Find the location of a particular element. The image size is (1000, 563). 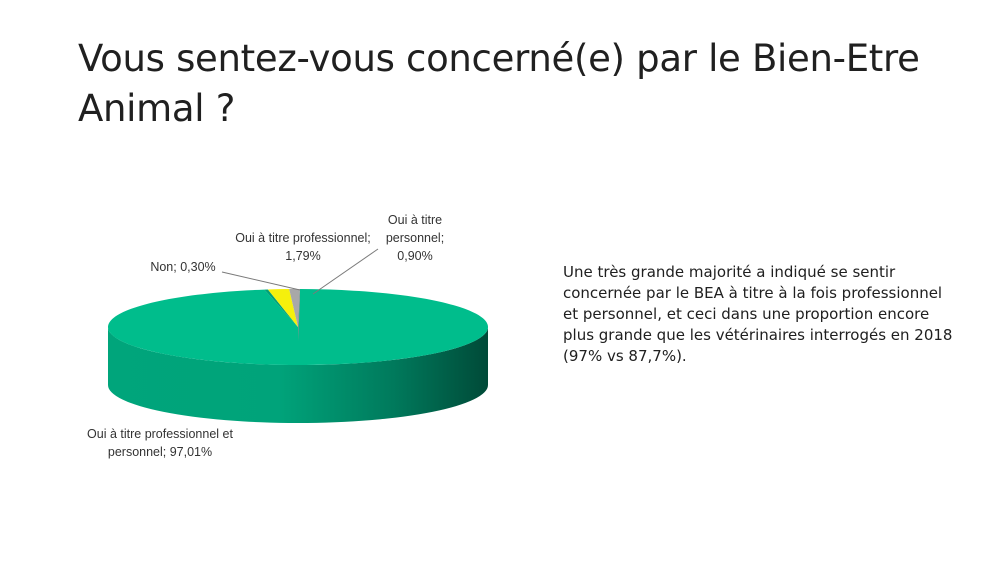

data-label-line: Oui à titre professionnel et is located at coordinates (160, 434).